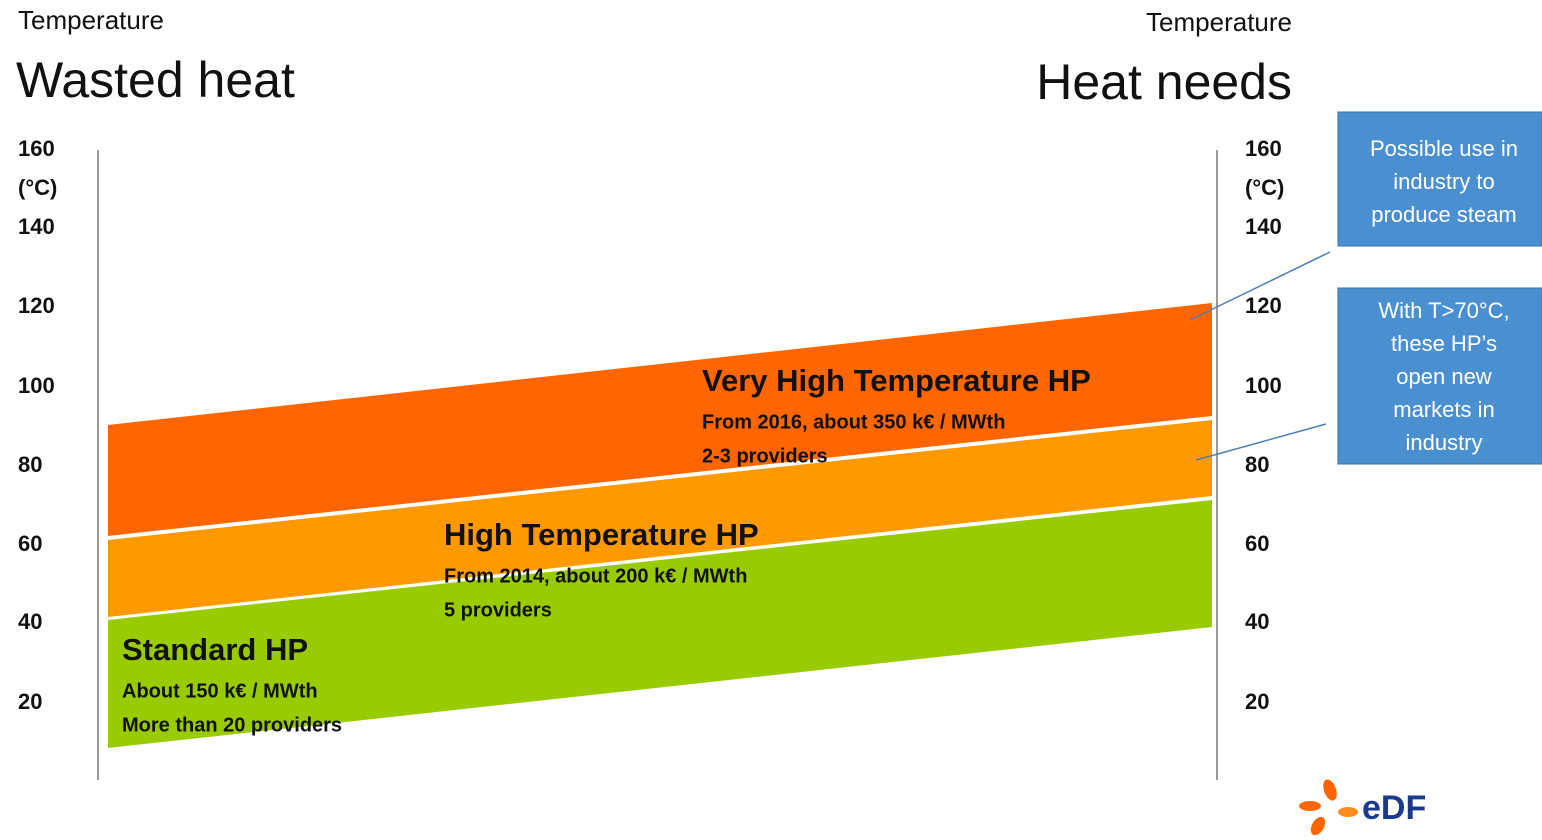  What do you see at coordinates (1443, 409) in the screenshot?
I see `callout-text: markets in` at bounding box center [1443, 409].